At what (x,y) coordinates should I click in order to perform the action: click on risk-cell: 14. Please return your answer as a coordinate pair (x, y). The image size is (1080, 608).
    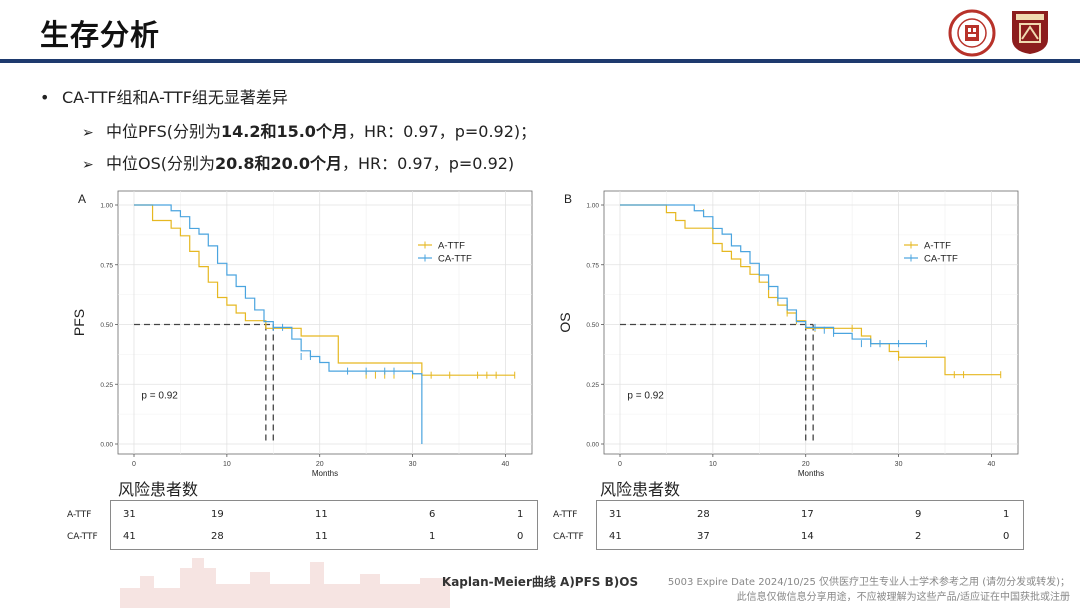
    Looking at the image, I should click on (807, 536).